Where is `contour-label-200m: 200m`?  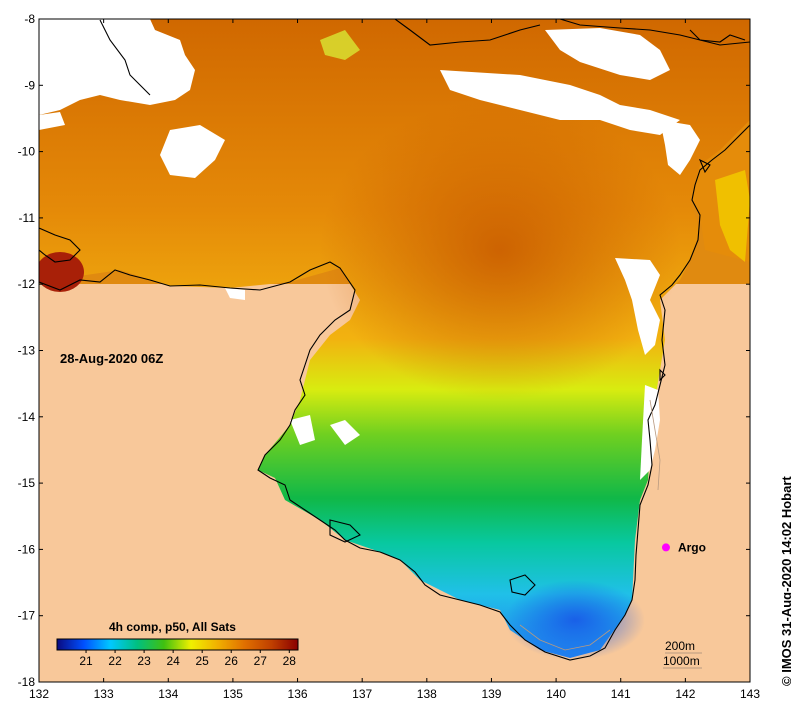 contour-label-200m: 200m is located at coordinates (680, 646).